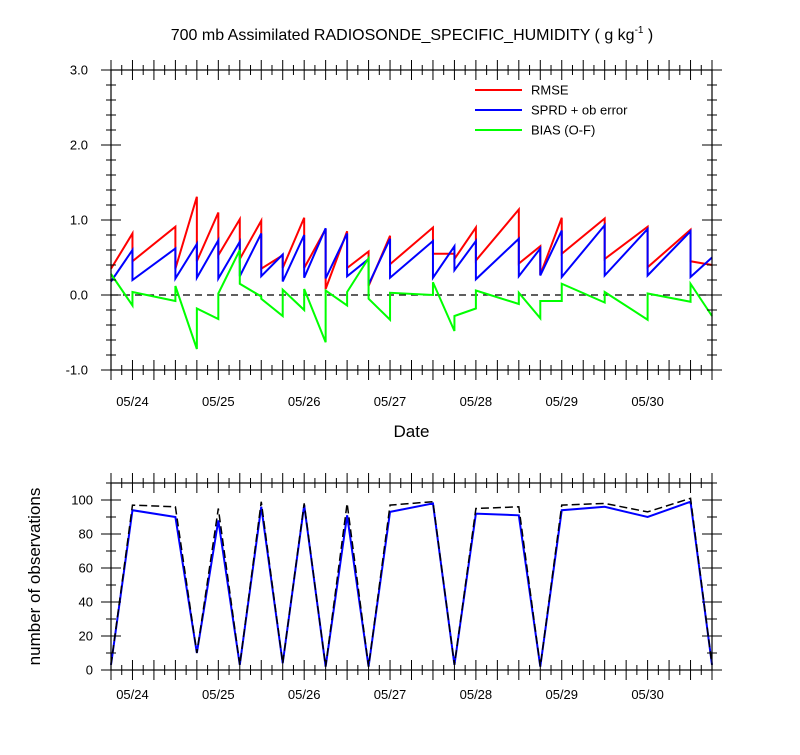 Image resolution: width=800 pixels, height=755 pixels. I want to click on y-tick-label: 60, so click(86, 568).